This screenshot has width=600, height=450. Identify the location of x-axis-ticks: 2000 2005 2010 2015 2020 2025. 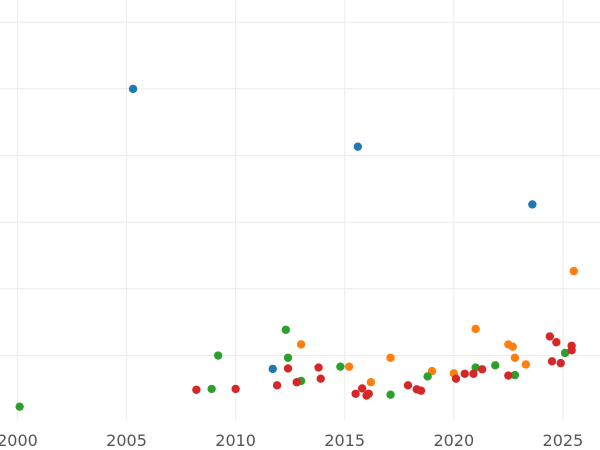
(291, 440).